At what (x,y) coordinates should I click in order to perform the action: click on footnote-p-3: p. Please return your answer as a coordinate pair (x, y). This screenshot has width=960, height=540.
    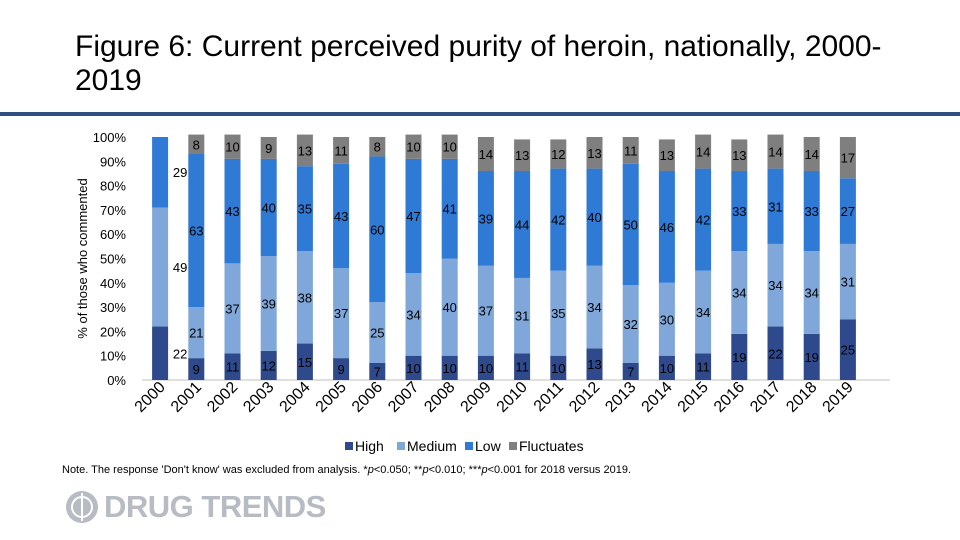
    Looking at the image, I should click on (484, 470).